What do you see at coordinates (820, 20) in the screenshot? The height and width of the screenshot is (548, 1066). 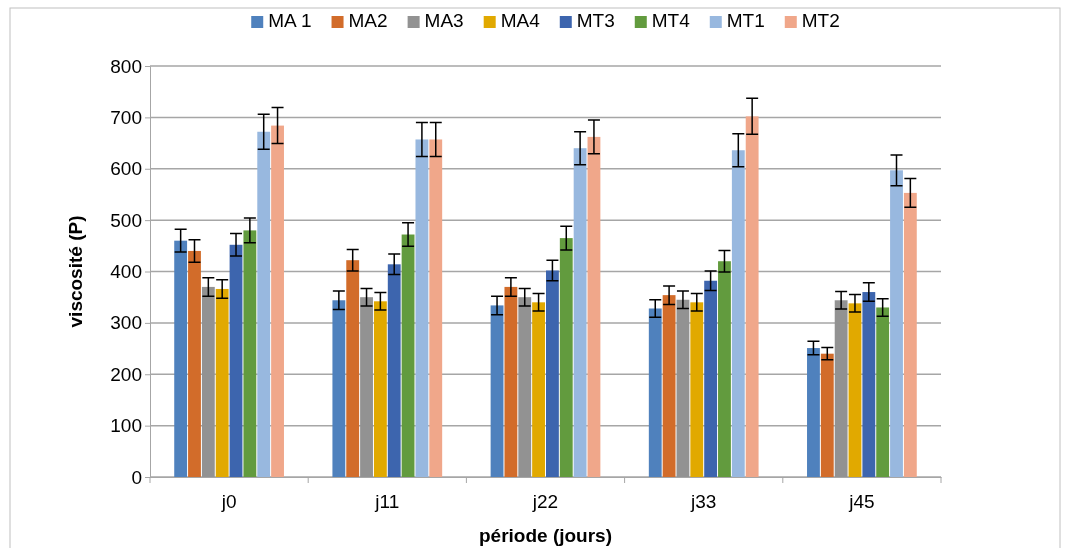 I see `legend-label: MT2` at bounding box center [820, 20].